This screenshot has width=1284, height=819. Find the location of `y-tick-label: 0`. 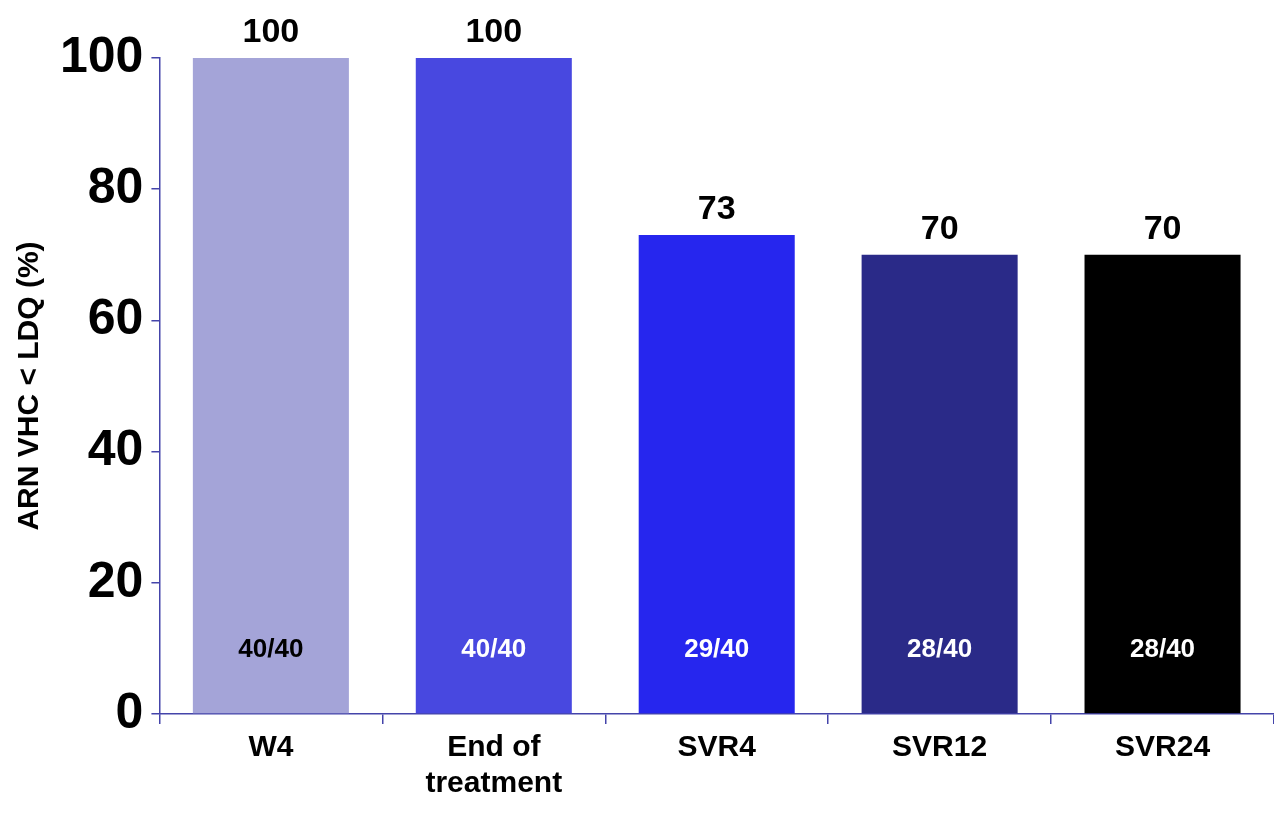

y-tick-label: 0 is located at coordinates (129, 710).